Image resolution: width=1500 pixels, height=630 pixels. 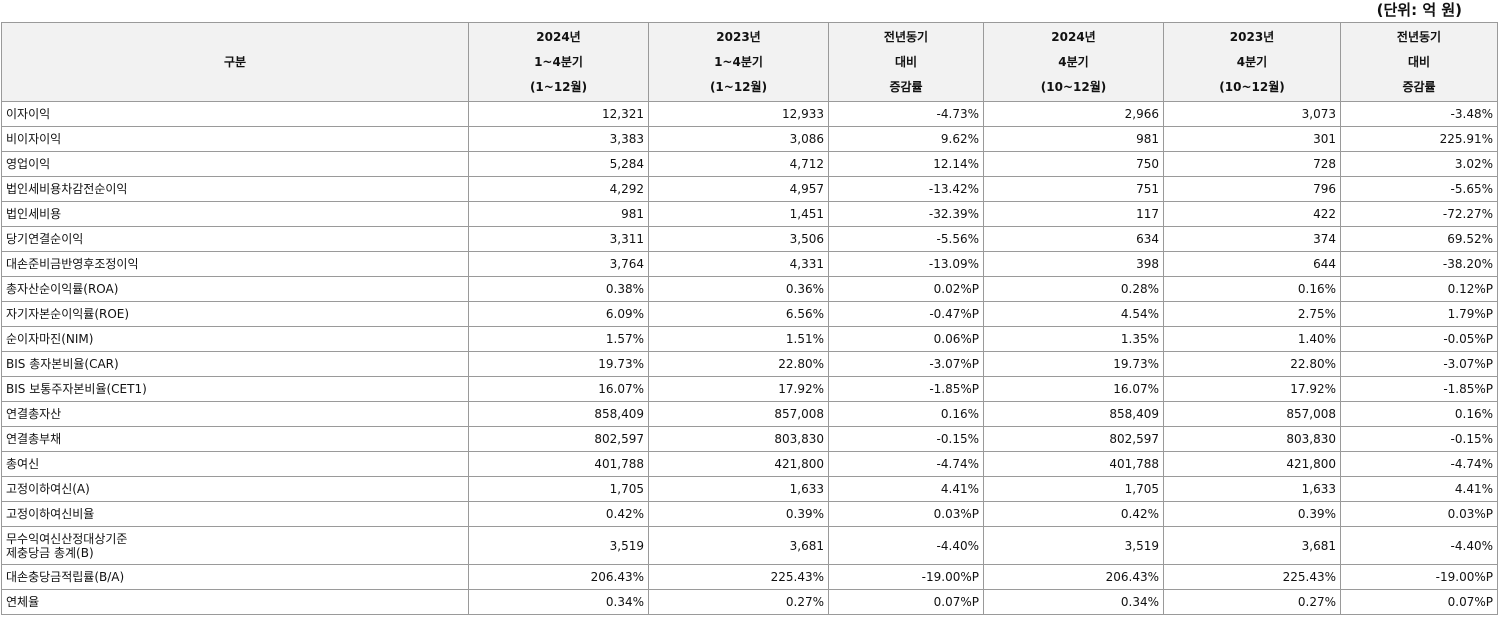 I want to click on label-line: 법인세비용차감전순이익, so click(x=67, y=189).